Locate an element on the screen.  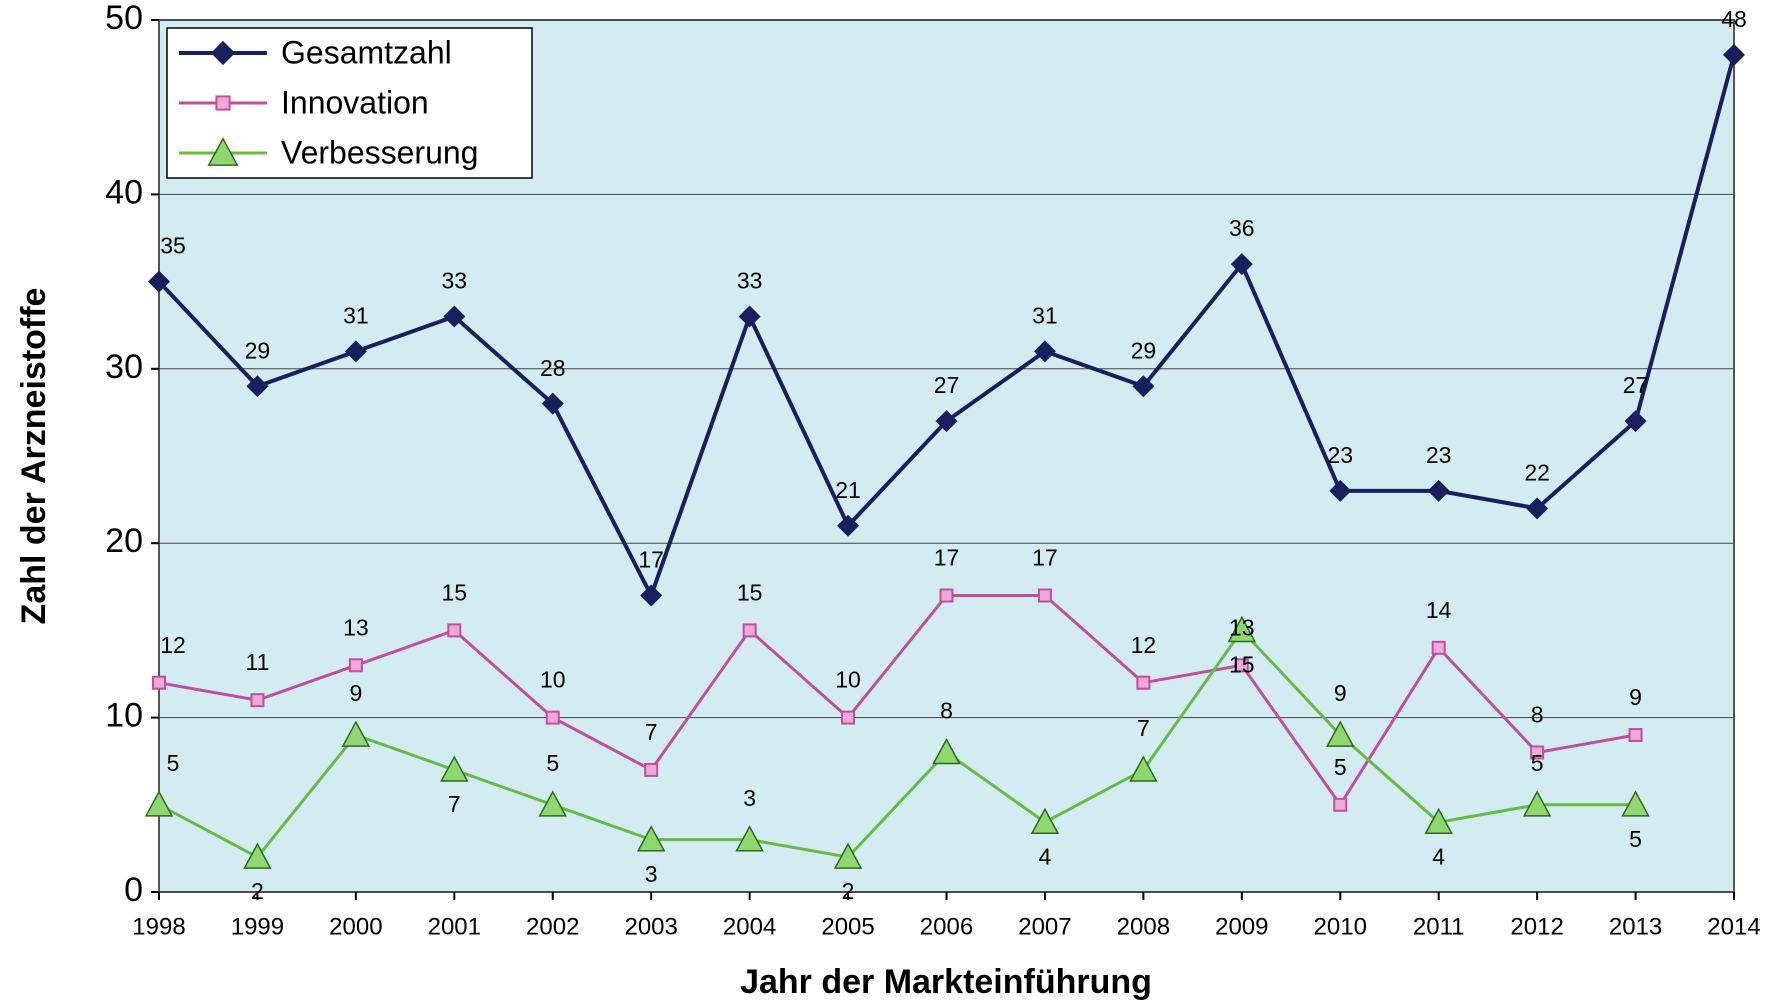
data-label: 28 is located at coordinates (553, 368).